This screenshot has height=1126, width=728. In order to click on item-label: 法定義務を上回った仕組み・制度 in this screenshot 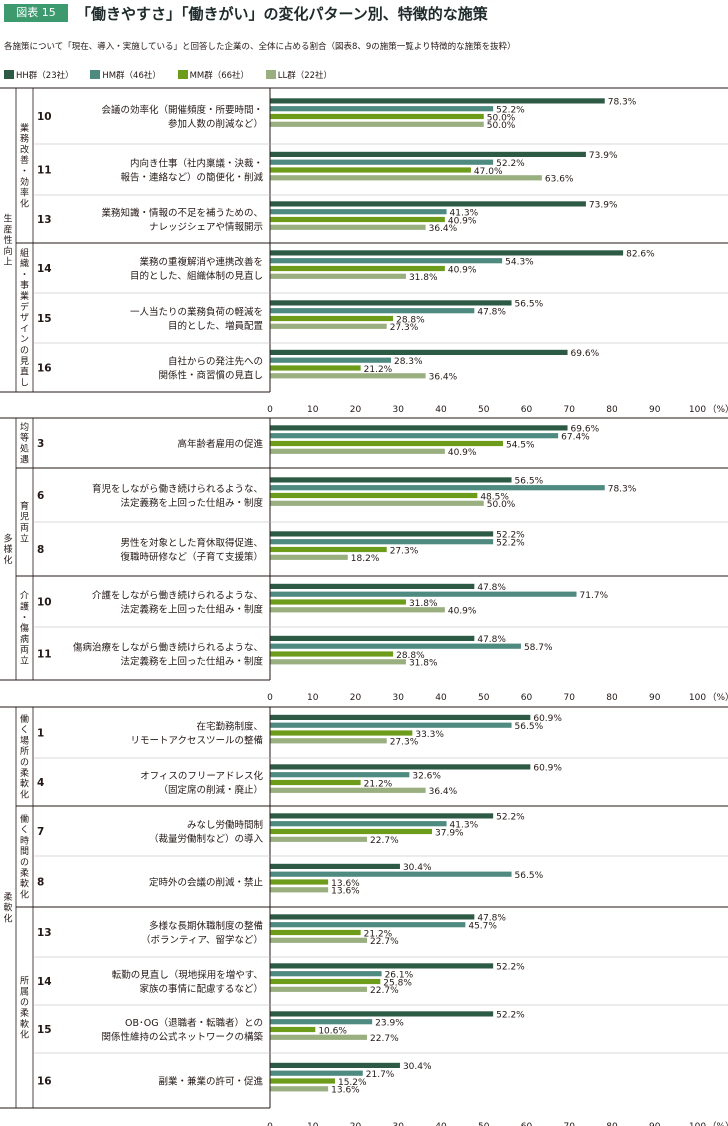, I will do `click(191, 503)`.